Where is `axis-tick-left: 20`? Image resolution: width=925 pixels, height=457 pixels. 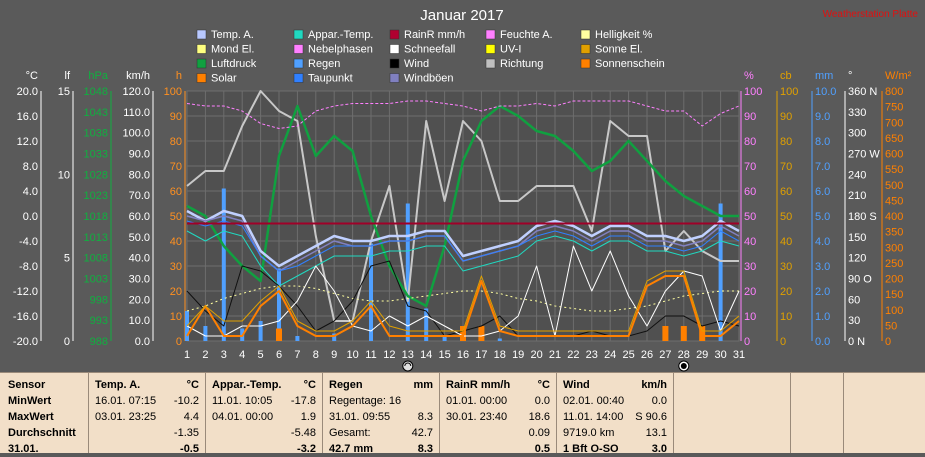 axis-tick-left: 20 is located at coordinates (176, 292).